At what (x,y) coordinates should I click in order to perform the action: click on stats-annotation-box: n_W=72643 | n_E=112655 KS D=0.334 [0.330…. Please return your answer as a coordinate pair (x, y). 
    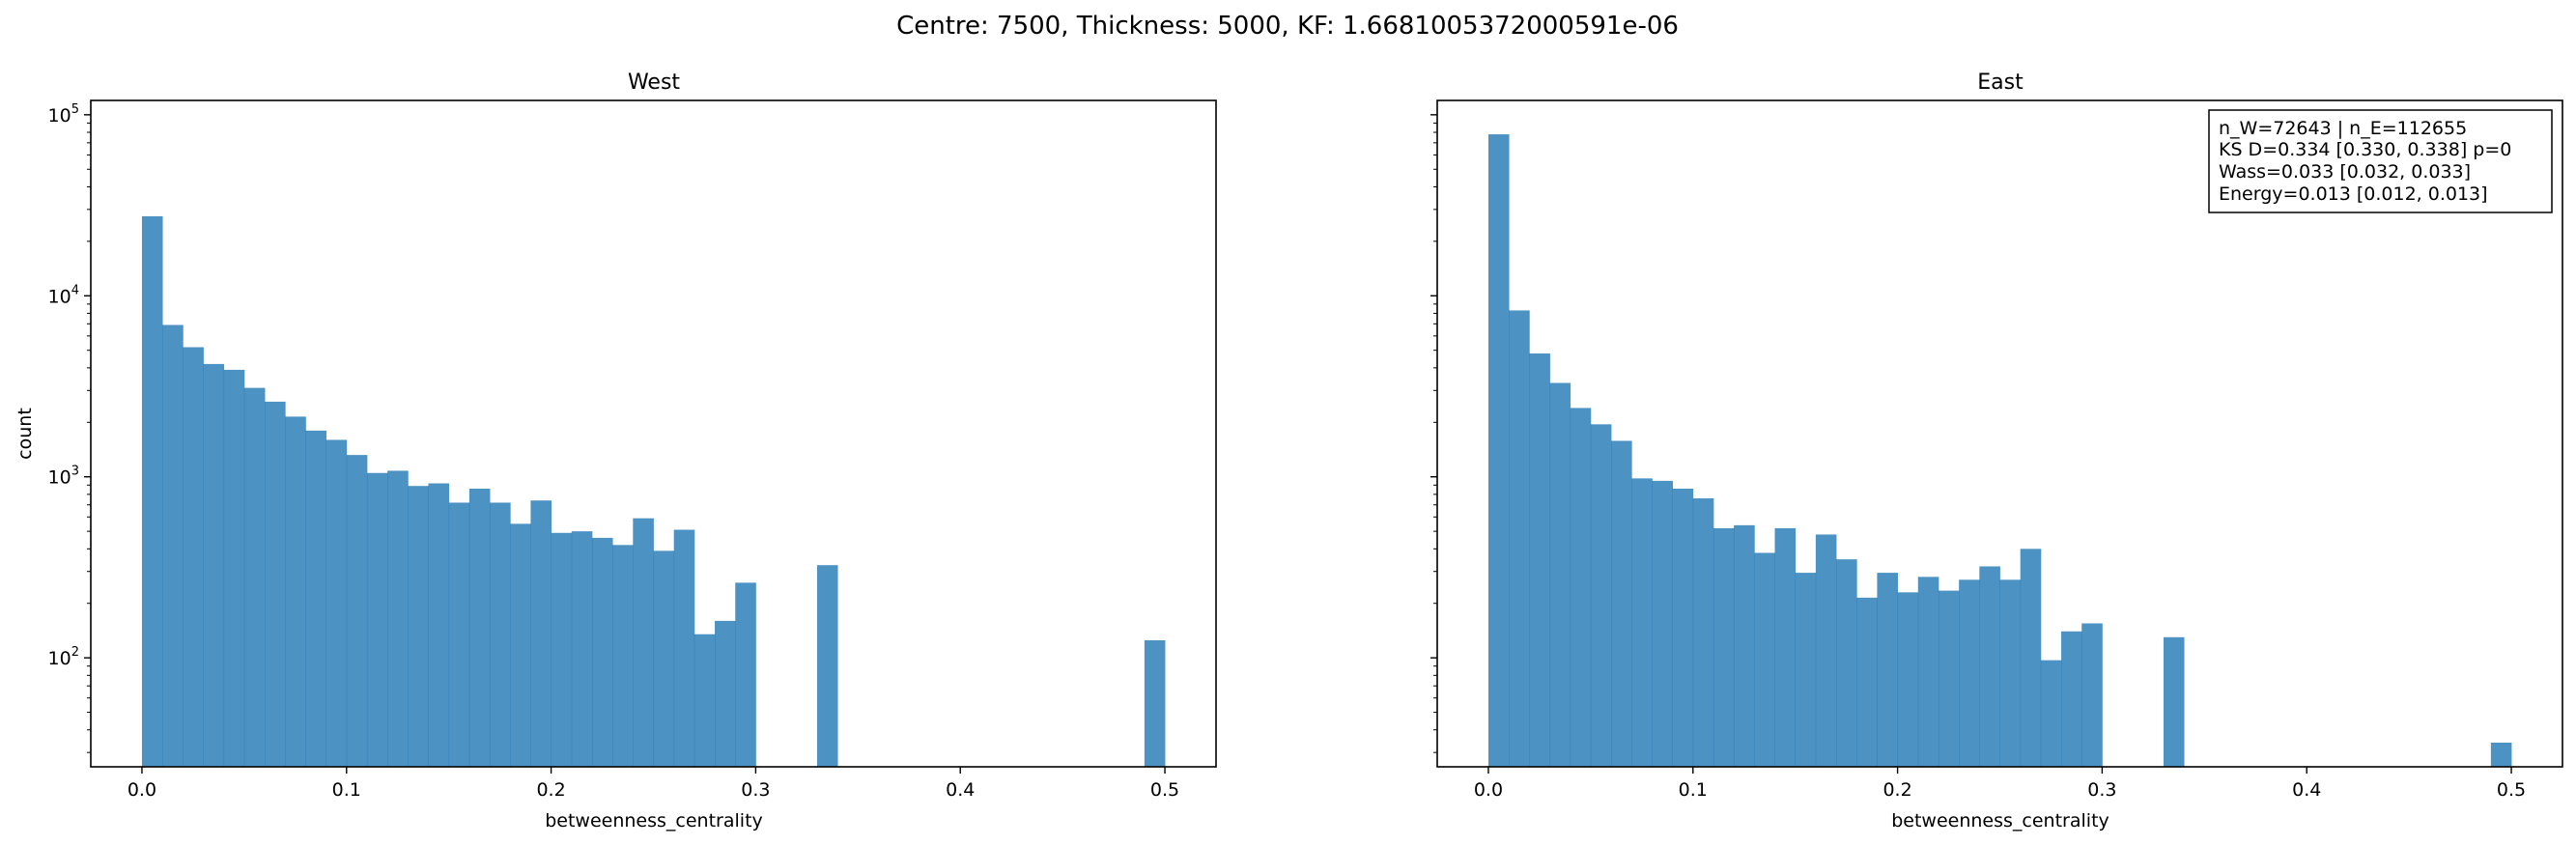
    Looking at the image, I should click on (2380, 161).